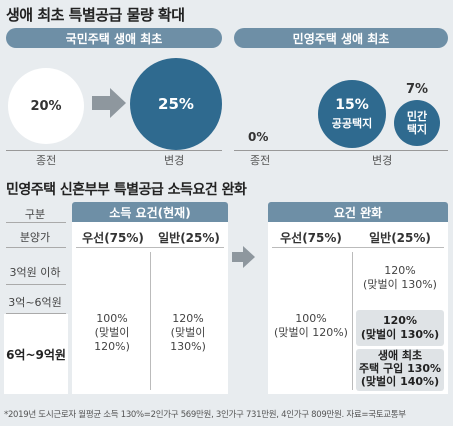 Image resolution: width=453 pixels, height=426 pixels. Describe the element at coordinates (352, 114) in the screenshot. I see `public-circle: 15% 공공택지` at that location.